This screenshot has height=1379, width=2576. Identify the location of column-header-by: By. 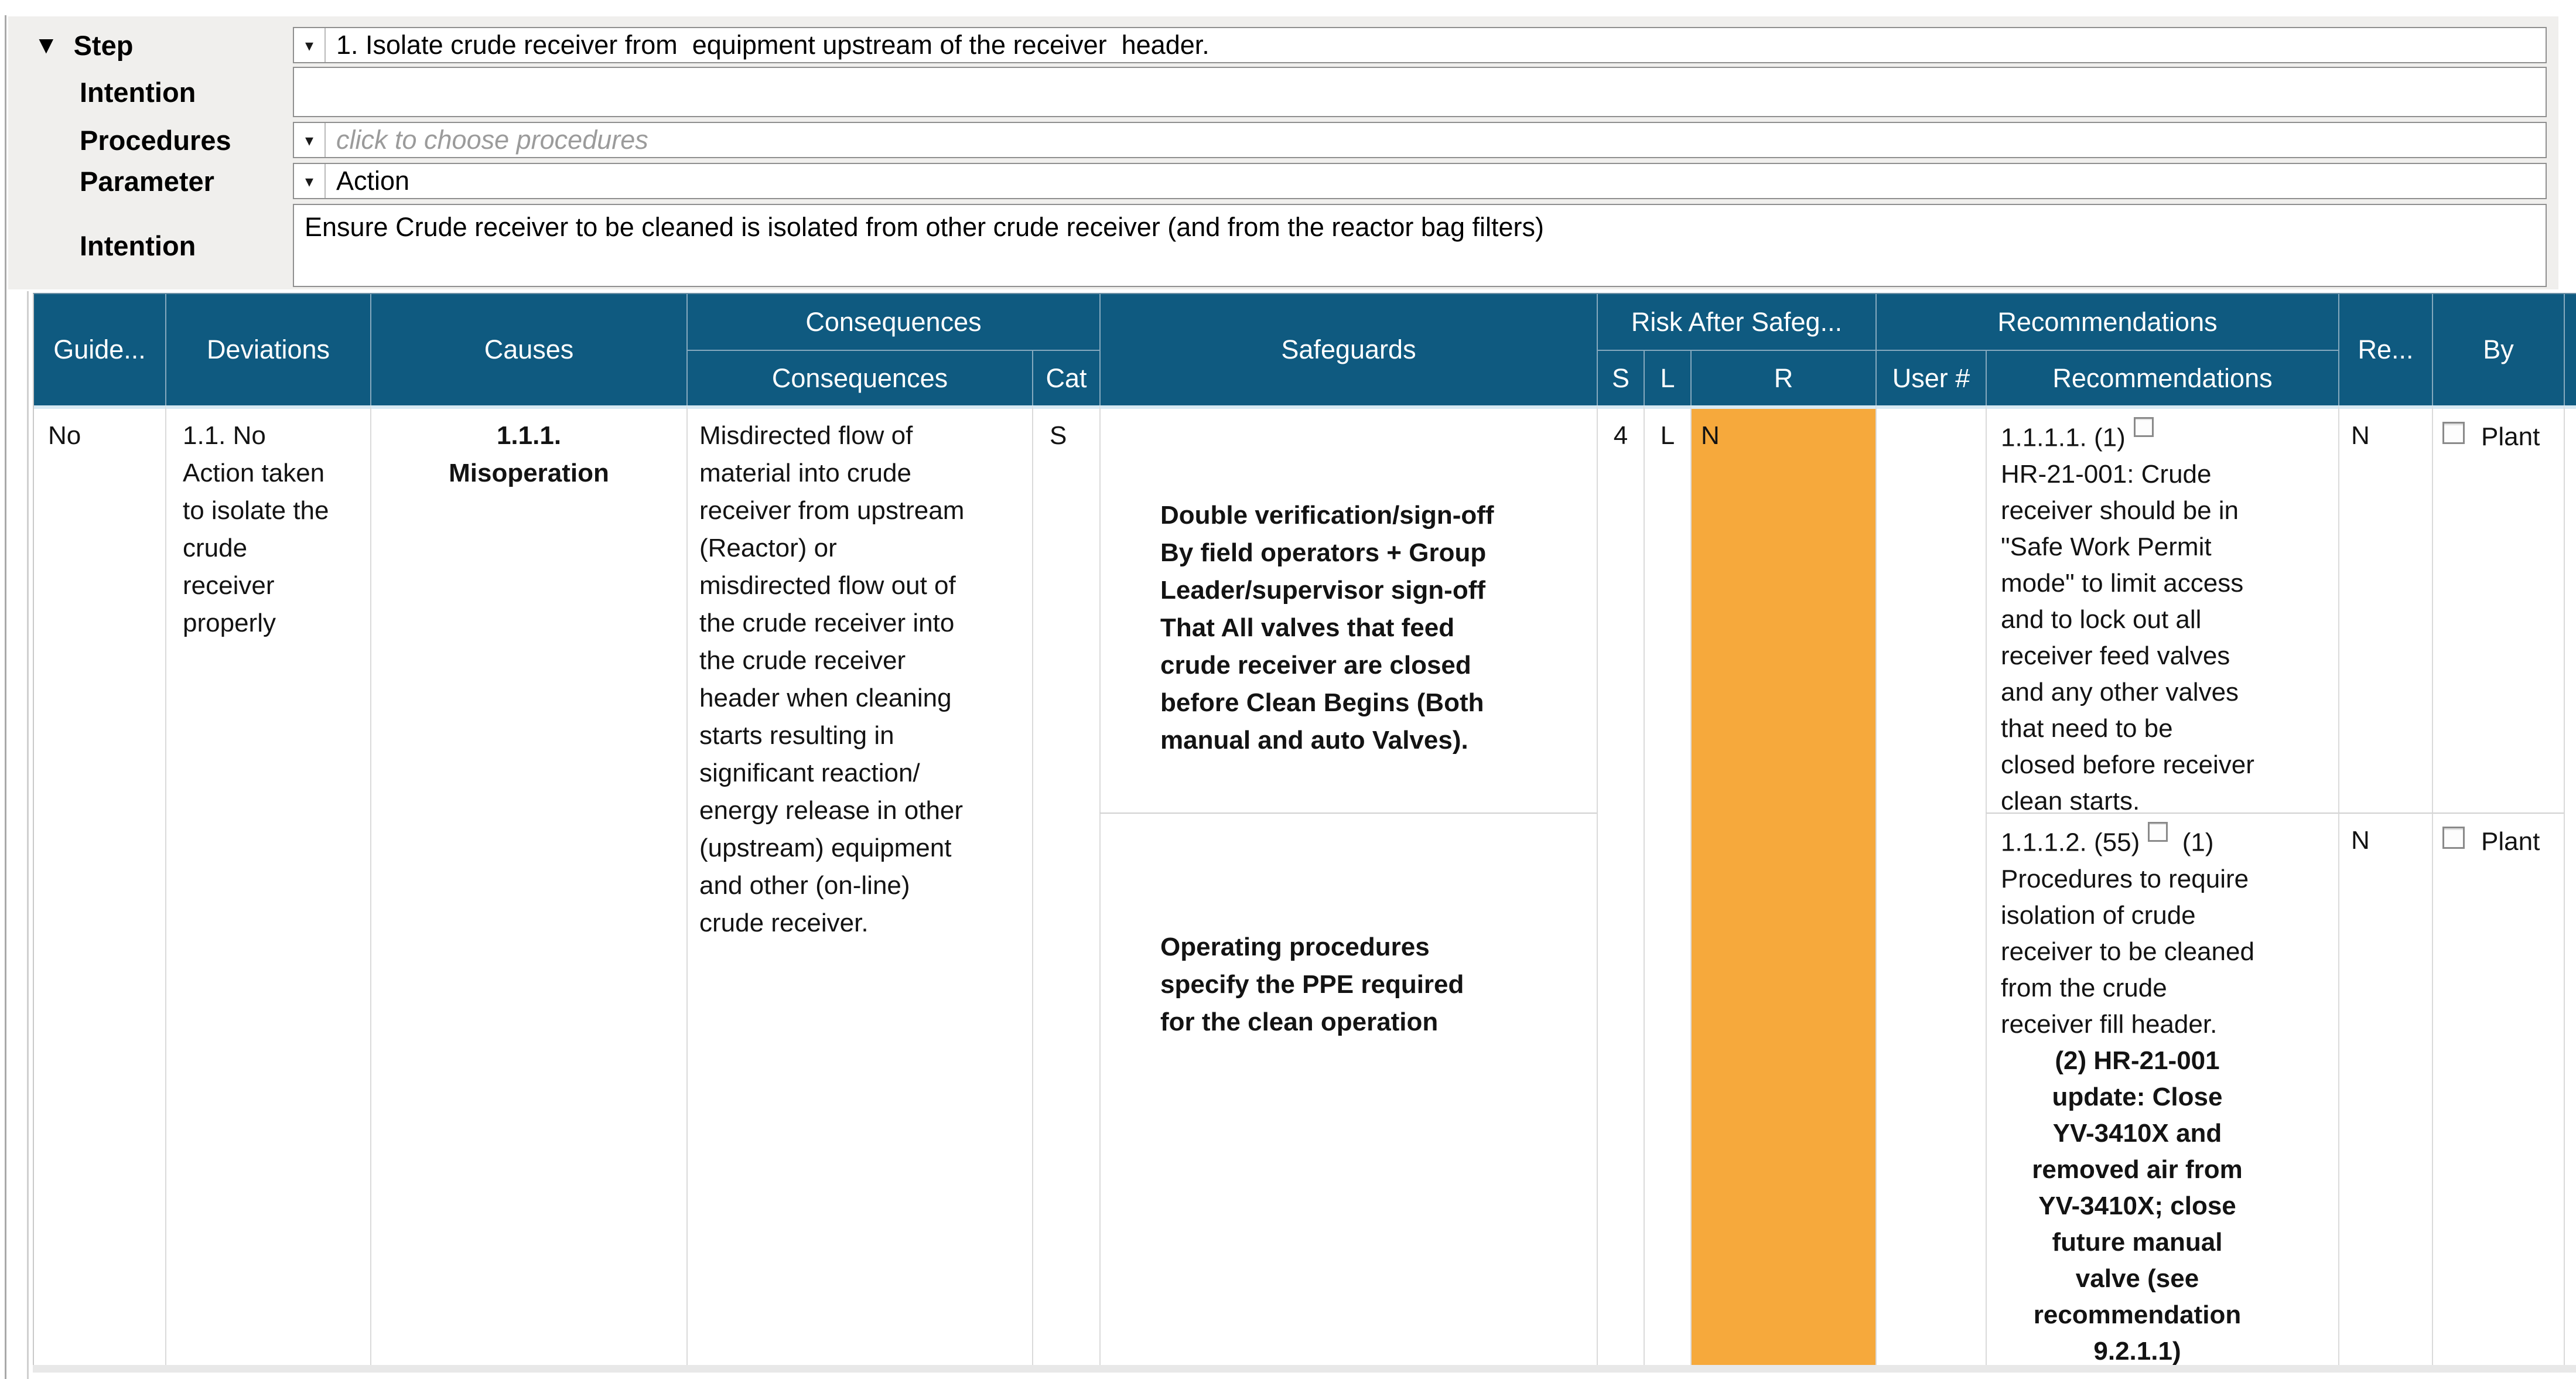
(2498, 349).